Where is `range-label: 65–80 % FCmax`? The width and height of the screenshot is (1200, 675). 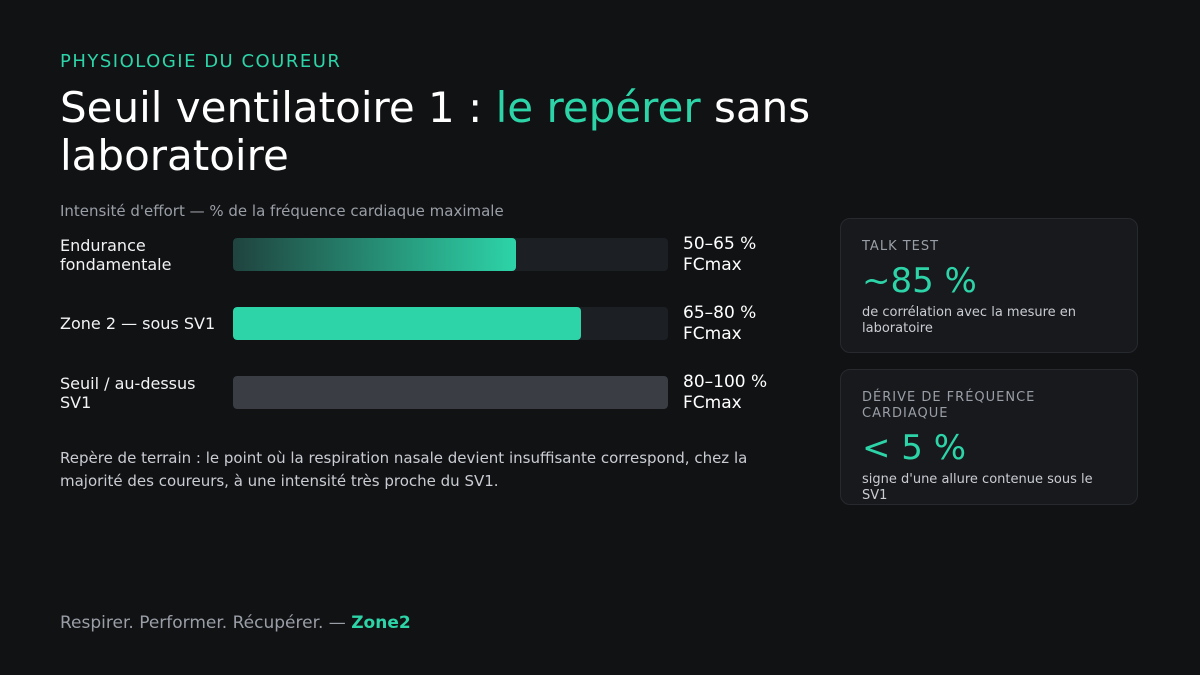 range-label: 65–80 % FCmax is located at coordinates (720, 323).